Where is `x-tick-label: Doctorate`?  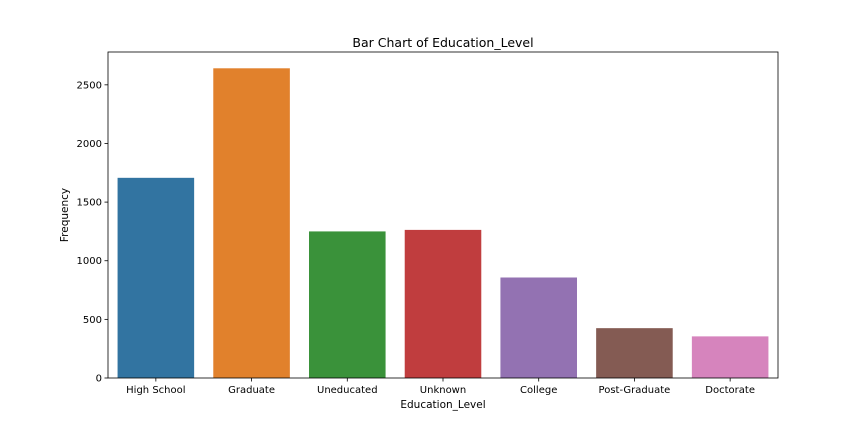
x-tick-label: Doctorate is located at coordinates (730, 390).